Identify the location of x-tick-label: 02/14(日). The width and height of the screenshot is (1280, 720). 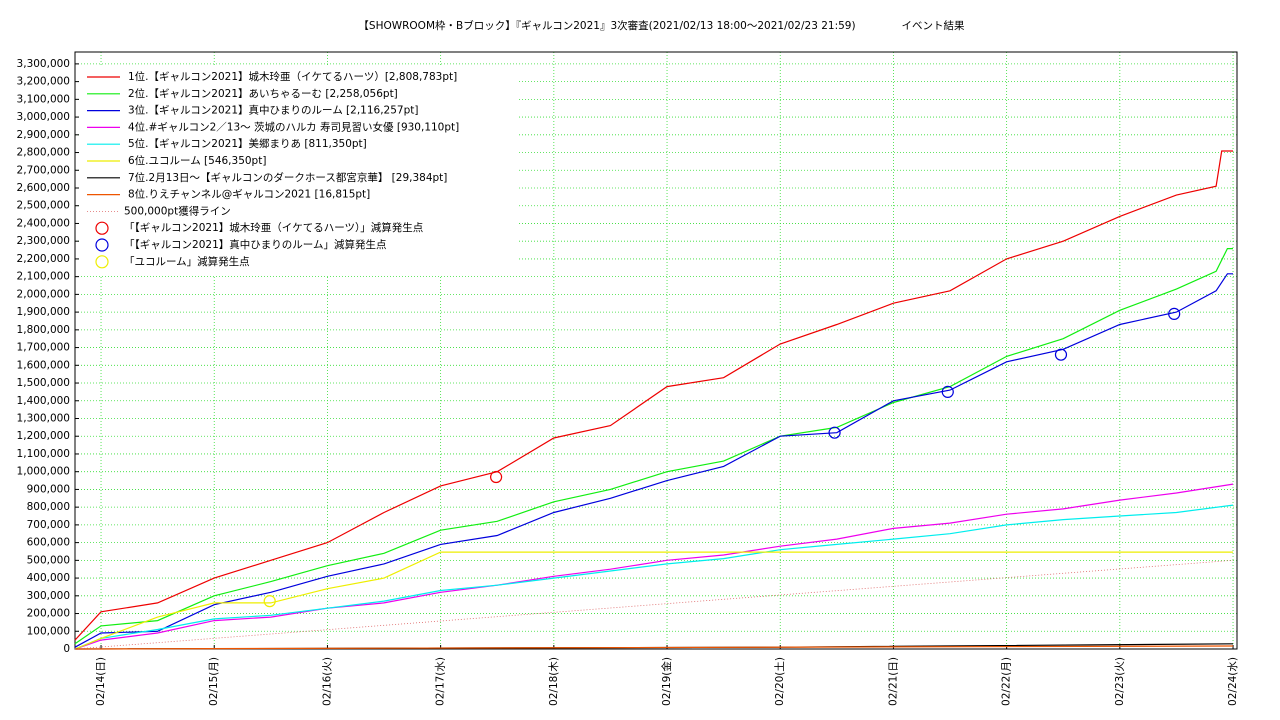
(101, 681).